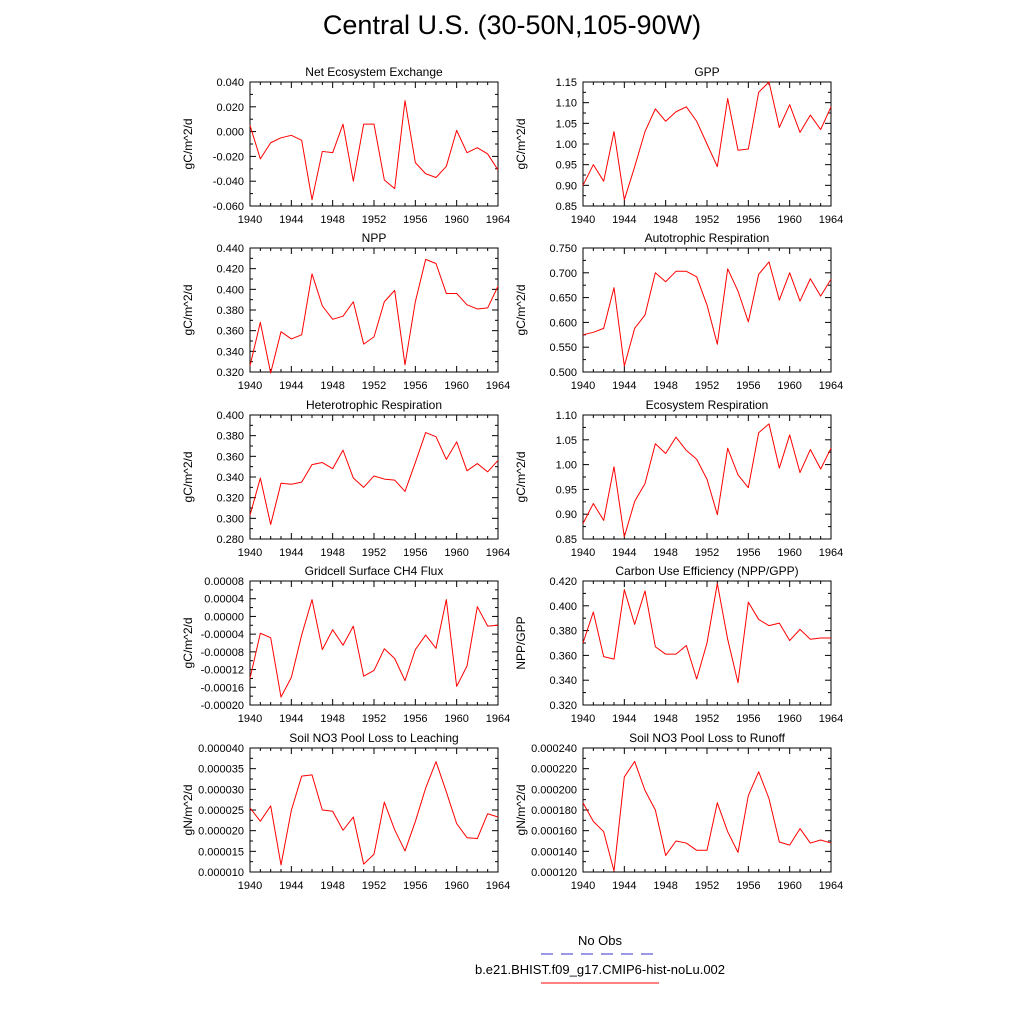  Describe the element at coordinates (554, 852) in the screenshot. I see `y-tick-label: 0.000140` at that location.